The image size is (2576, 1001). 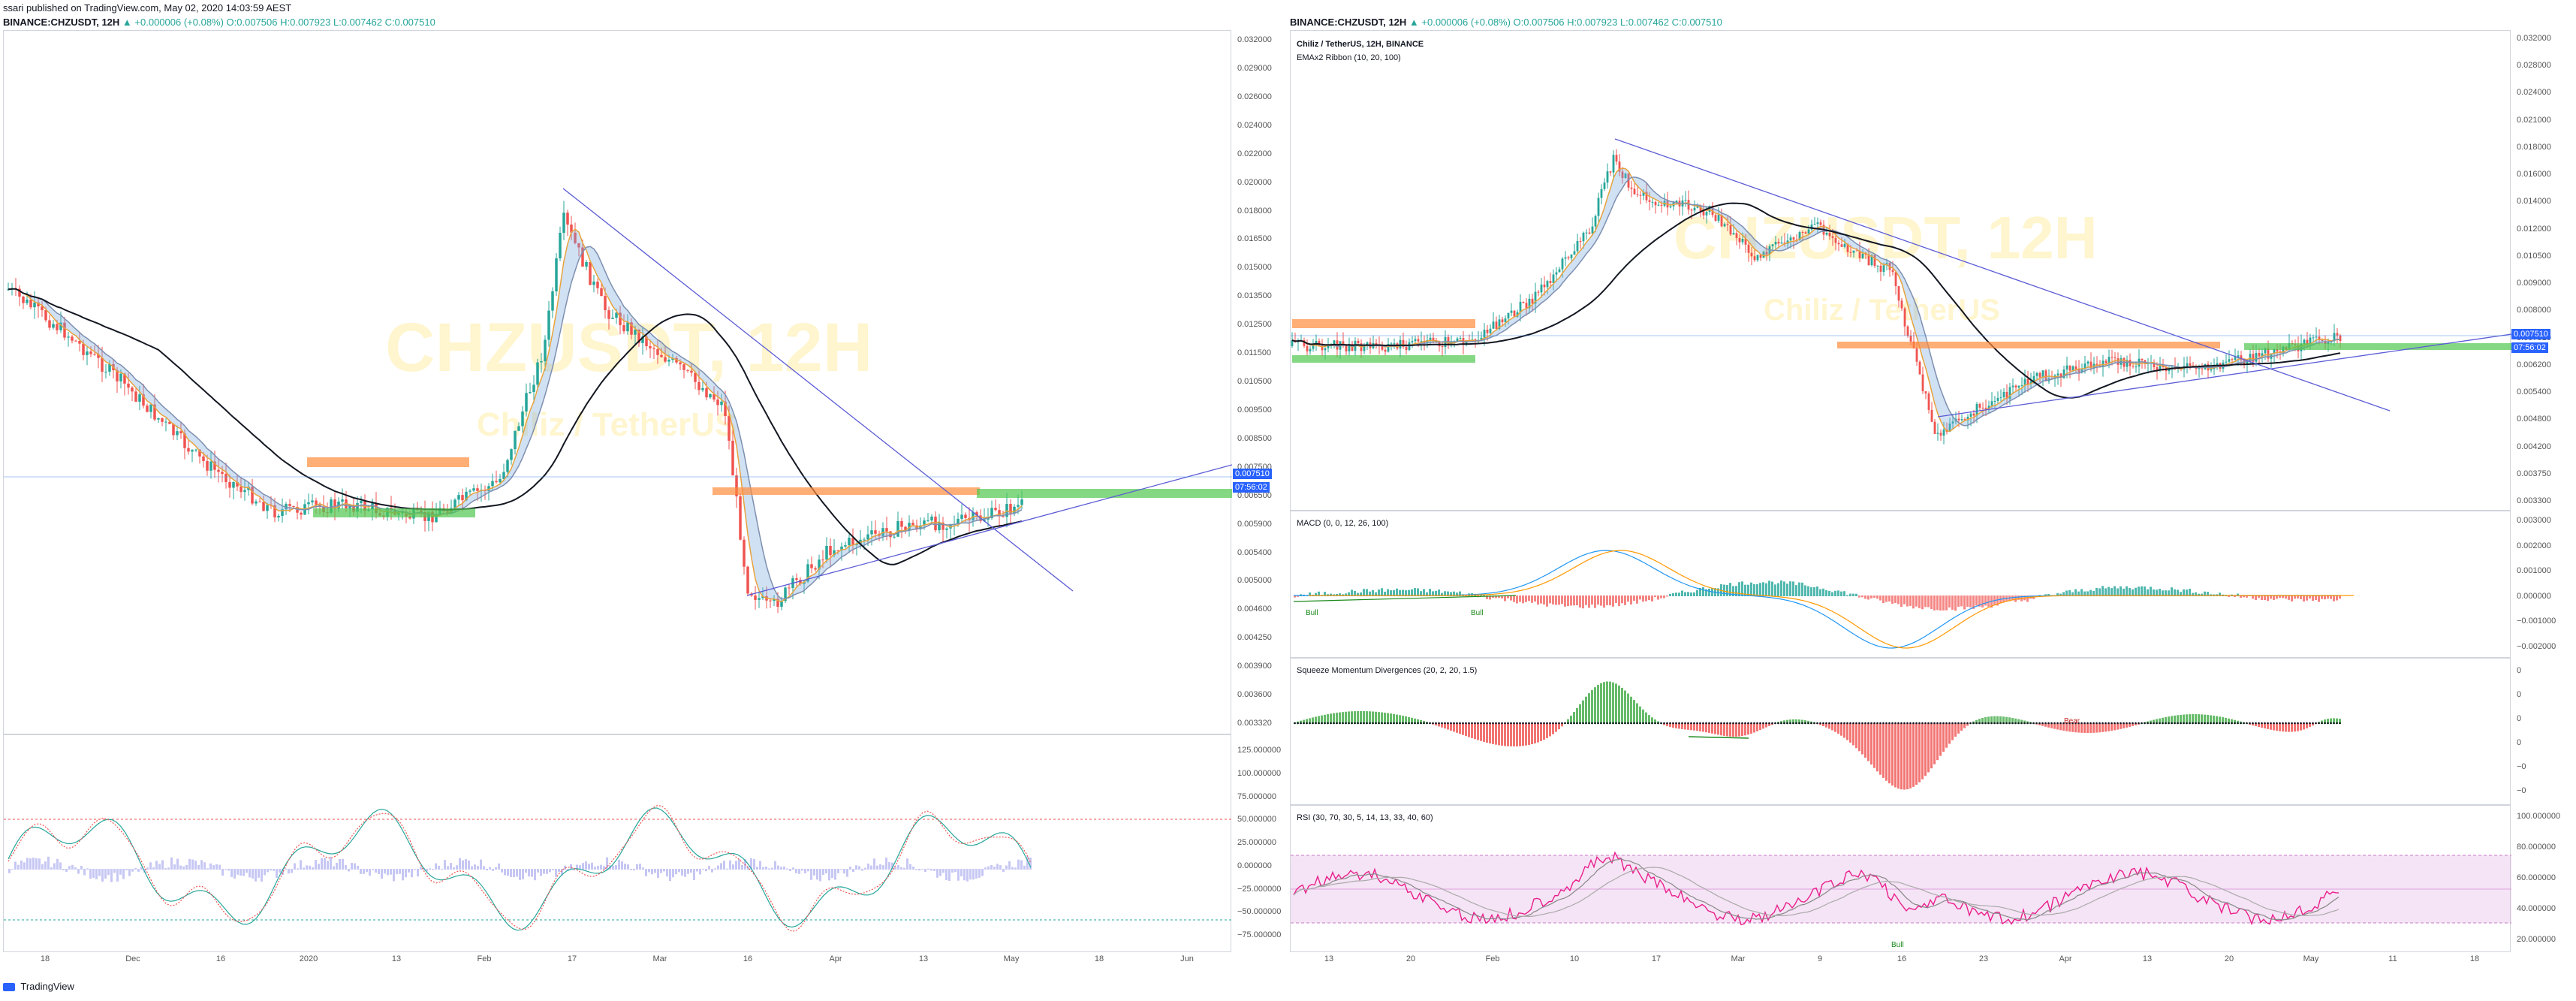 What do you see at coordinates (1897, 945) in the screenshot?
I see `rsi-bull-label: Bull` at bounding box center [1897, 945].